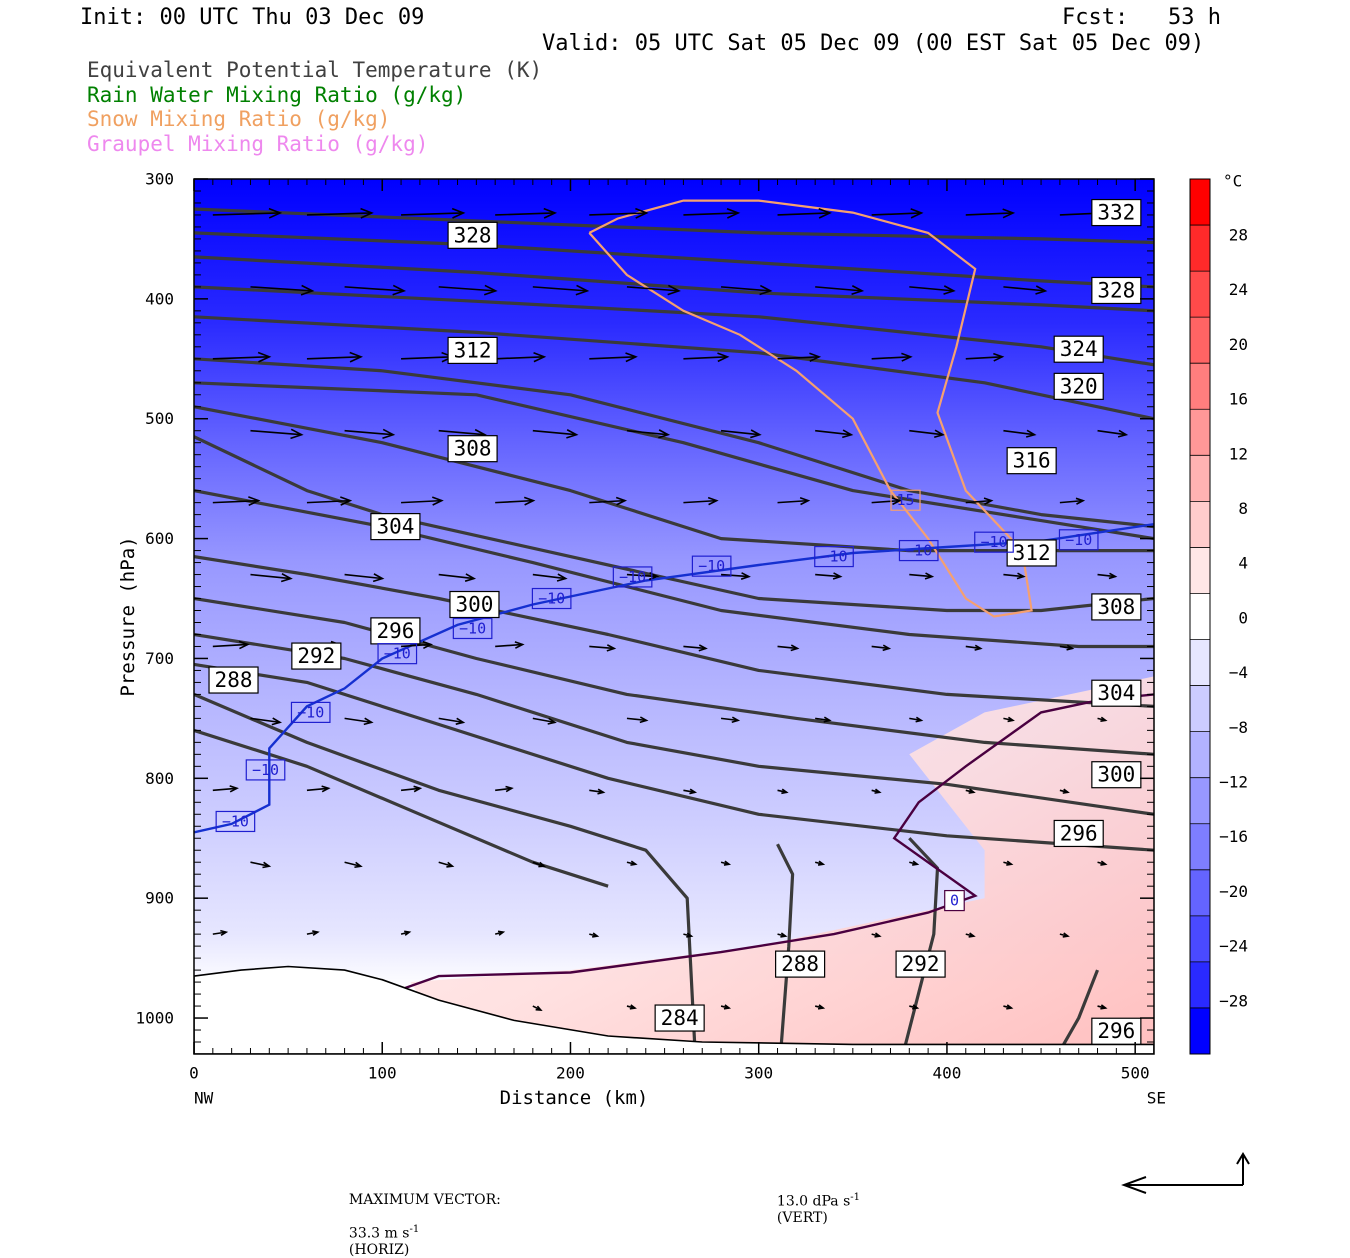  What do you see at coordinates (1135, 1073) in the screenshot?
I see `x-tick-label: 500` at bounding box center [1135, 1073].